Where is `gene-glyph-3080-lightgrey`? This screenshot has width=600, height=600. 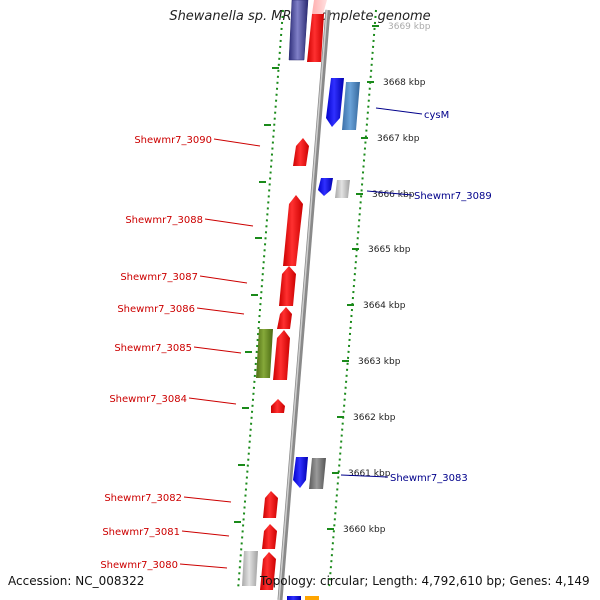 gene-glyph-3080-lightgrey is located at coordinates (250, 568).